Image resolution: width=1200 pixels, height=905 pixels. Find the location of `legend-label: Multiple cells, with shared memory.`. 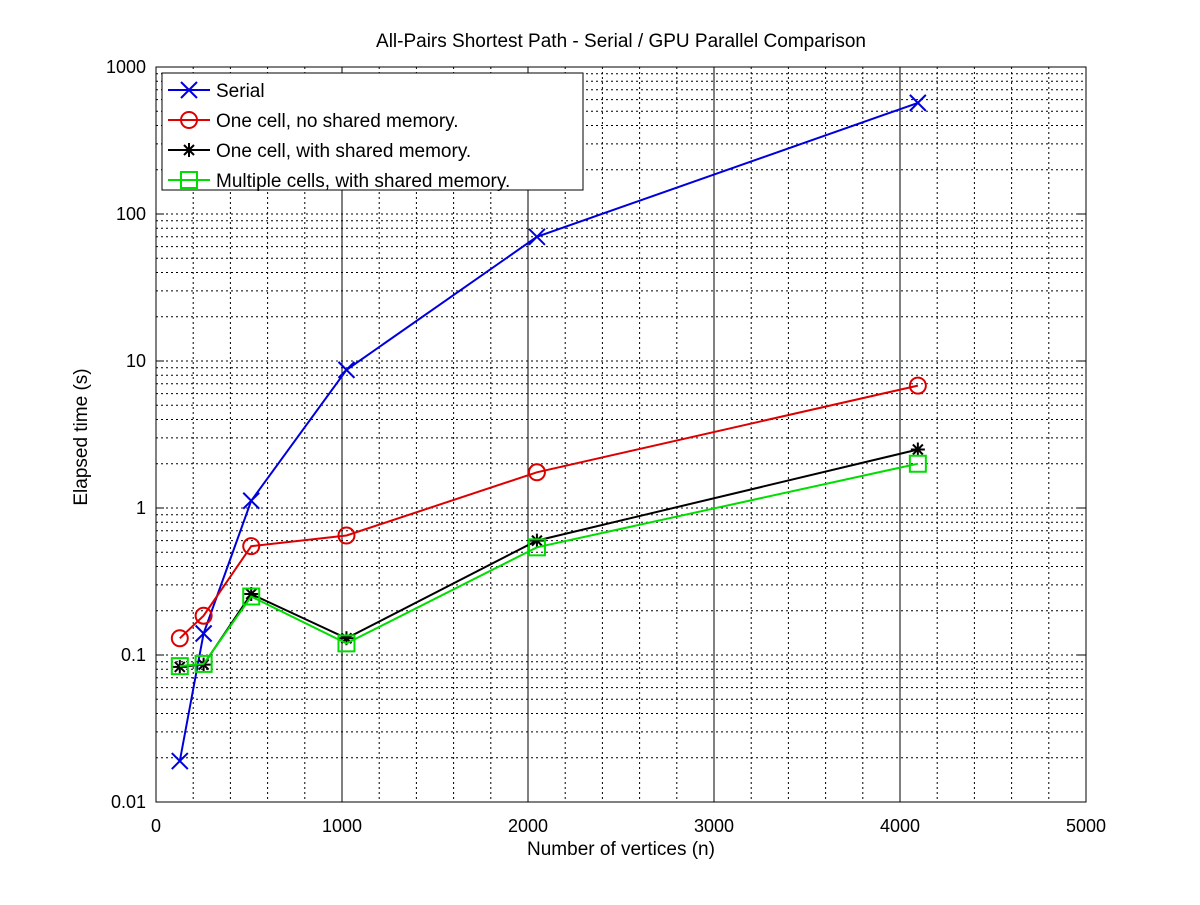

legend-label: Multiple cells, with shared memory. is located at coordinates (363, 181).